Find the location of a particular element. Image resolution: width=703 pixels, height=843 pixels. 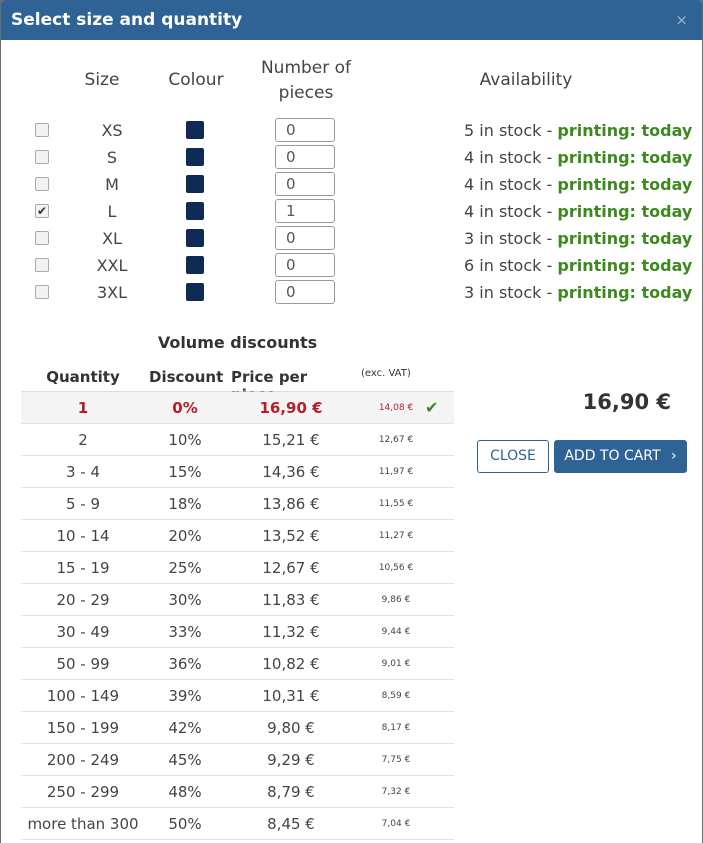

discount-percent: 39% is located at coordinates (185, 696).